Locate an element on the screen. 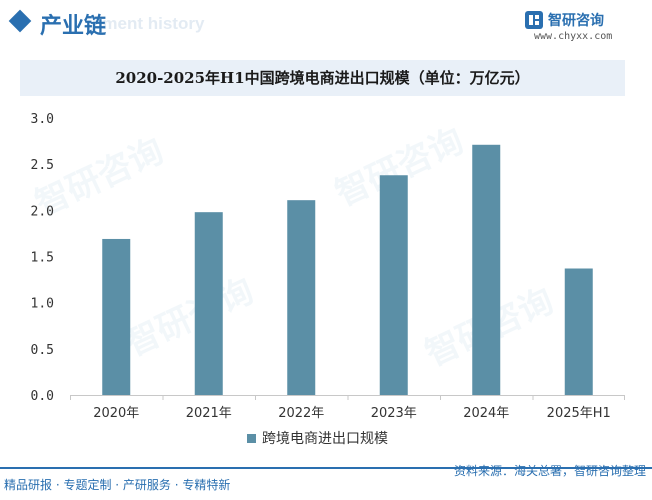  y-tick-label: 2.5 is located at coordinates (42, 165).